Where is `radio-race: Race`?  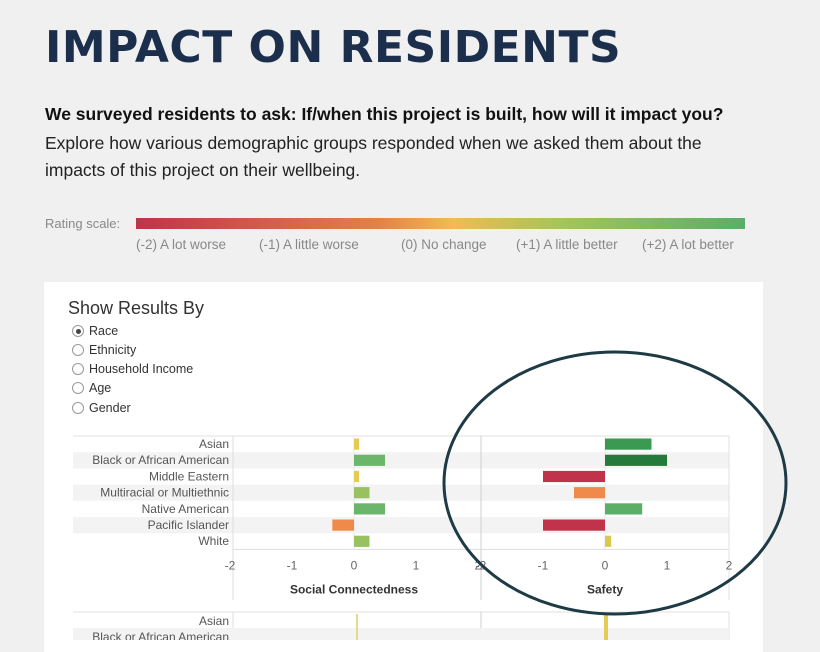
radio-race: Race is located at coordinates (95, 331).